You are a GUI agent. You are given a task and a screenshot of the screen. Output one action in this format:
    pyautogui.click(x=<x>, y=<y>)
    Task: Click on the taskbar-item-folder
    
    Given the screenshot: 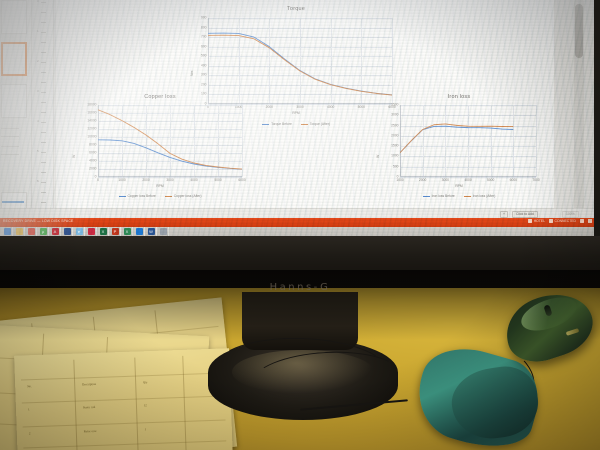 What is the action you would take?
    pyautogui.click(x=19, y=231)
    